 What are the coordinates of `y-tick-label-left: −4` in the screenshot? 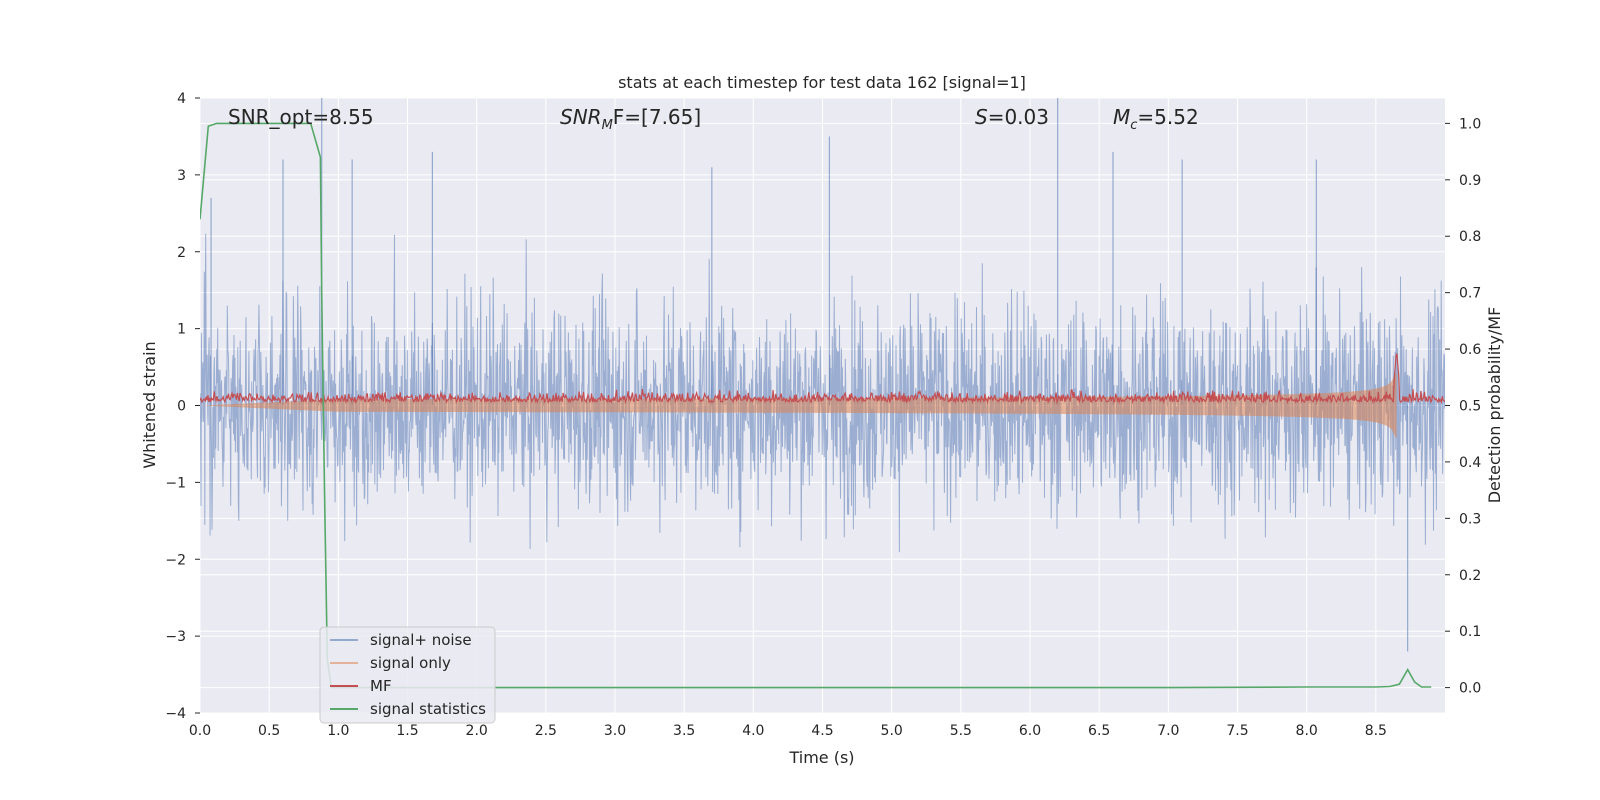 It's located at (175, 714).